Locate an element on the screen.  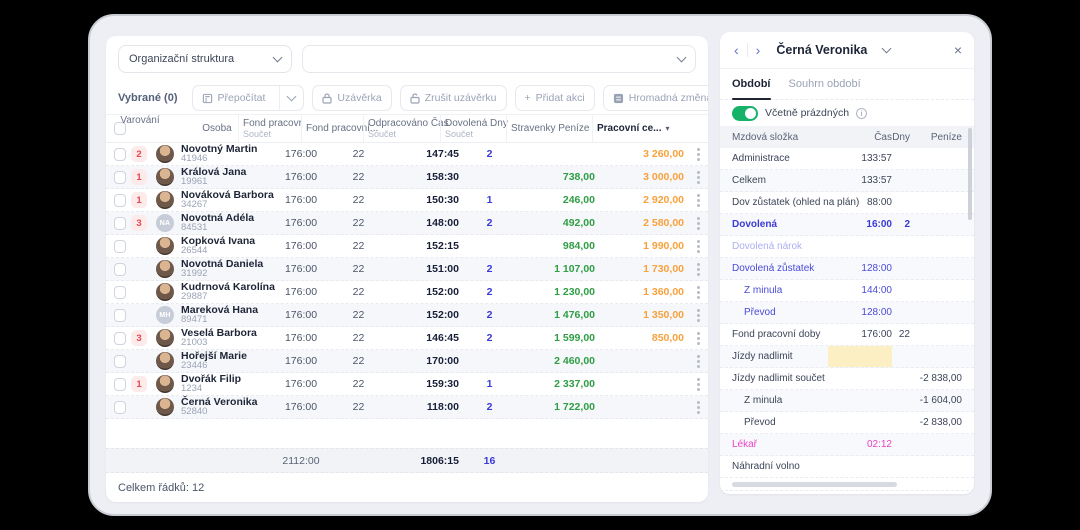
person-cell: Kopková Ivana 26544 is located at coordinates (212, 246).